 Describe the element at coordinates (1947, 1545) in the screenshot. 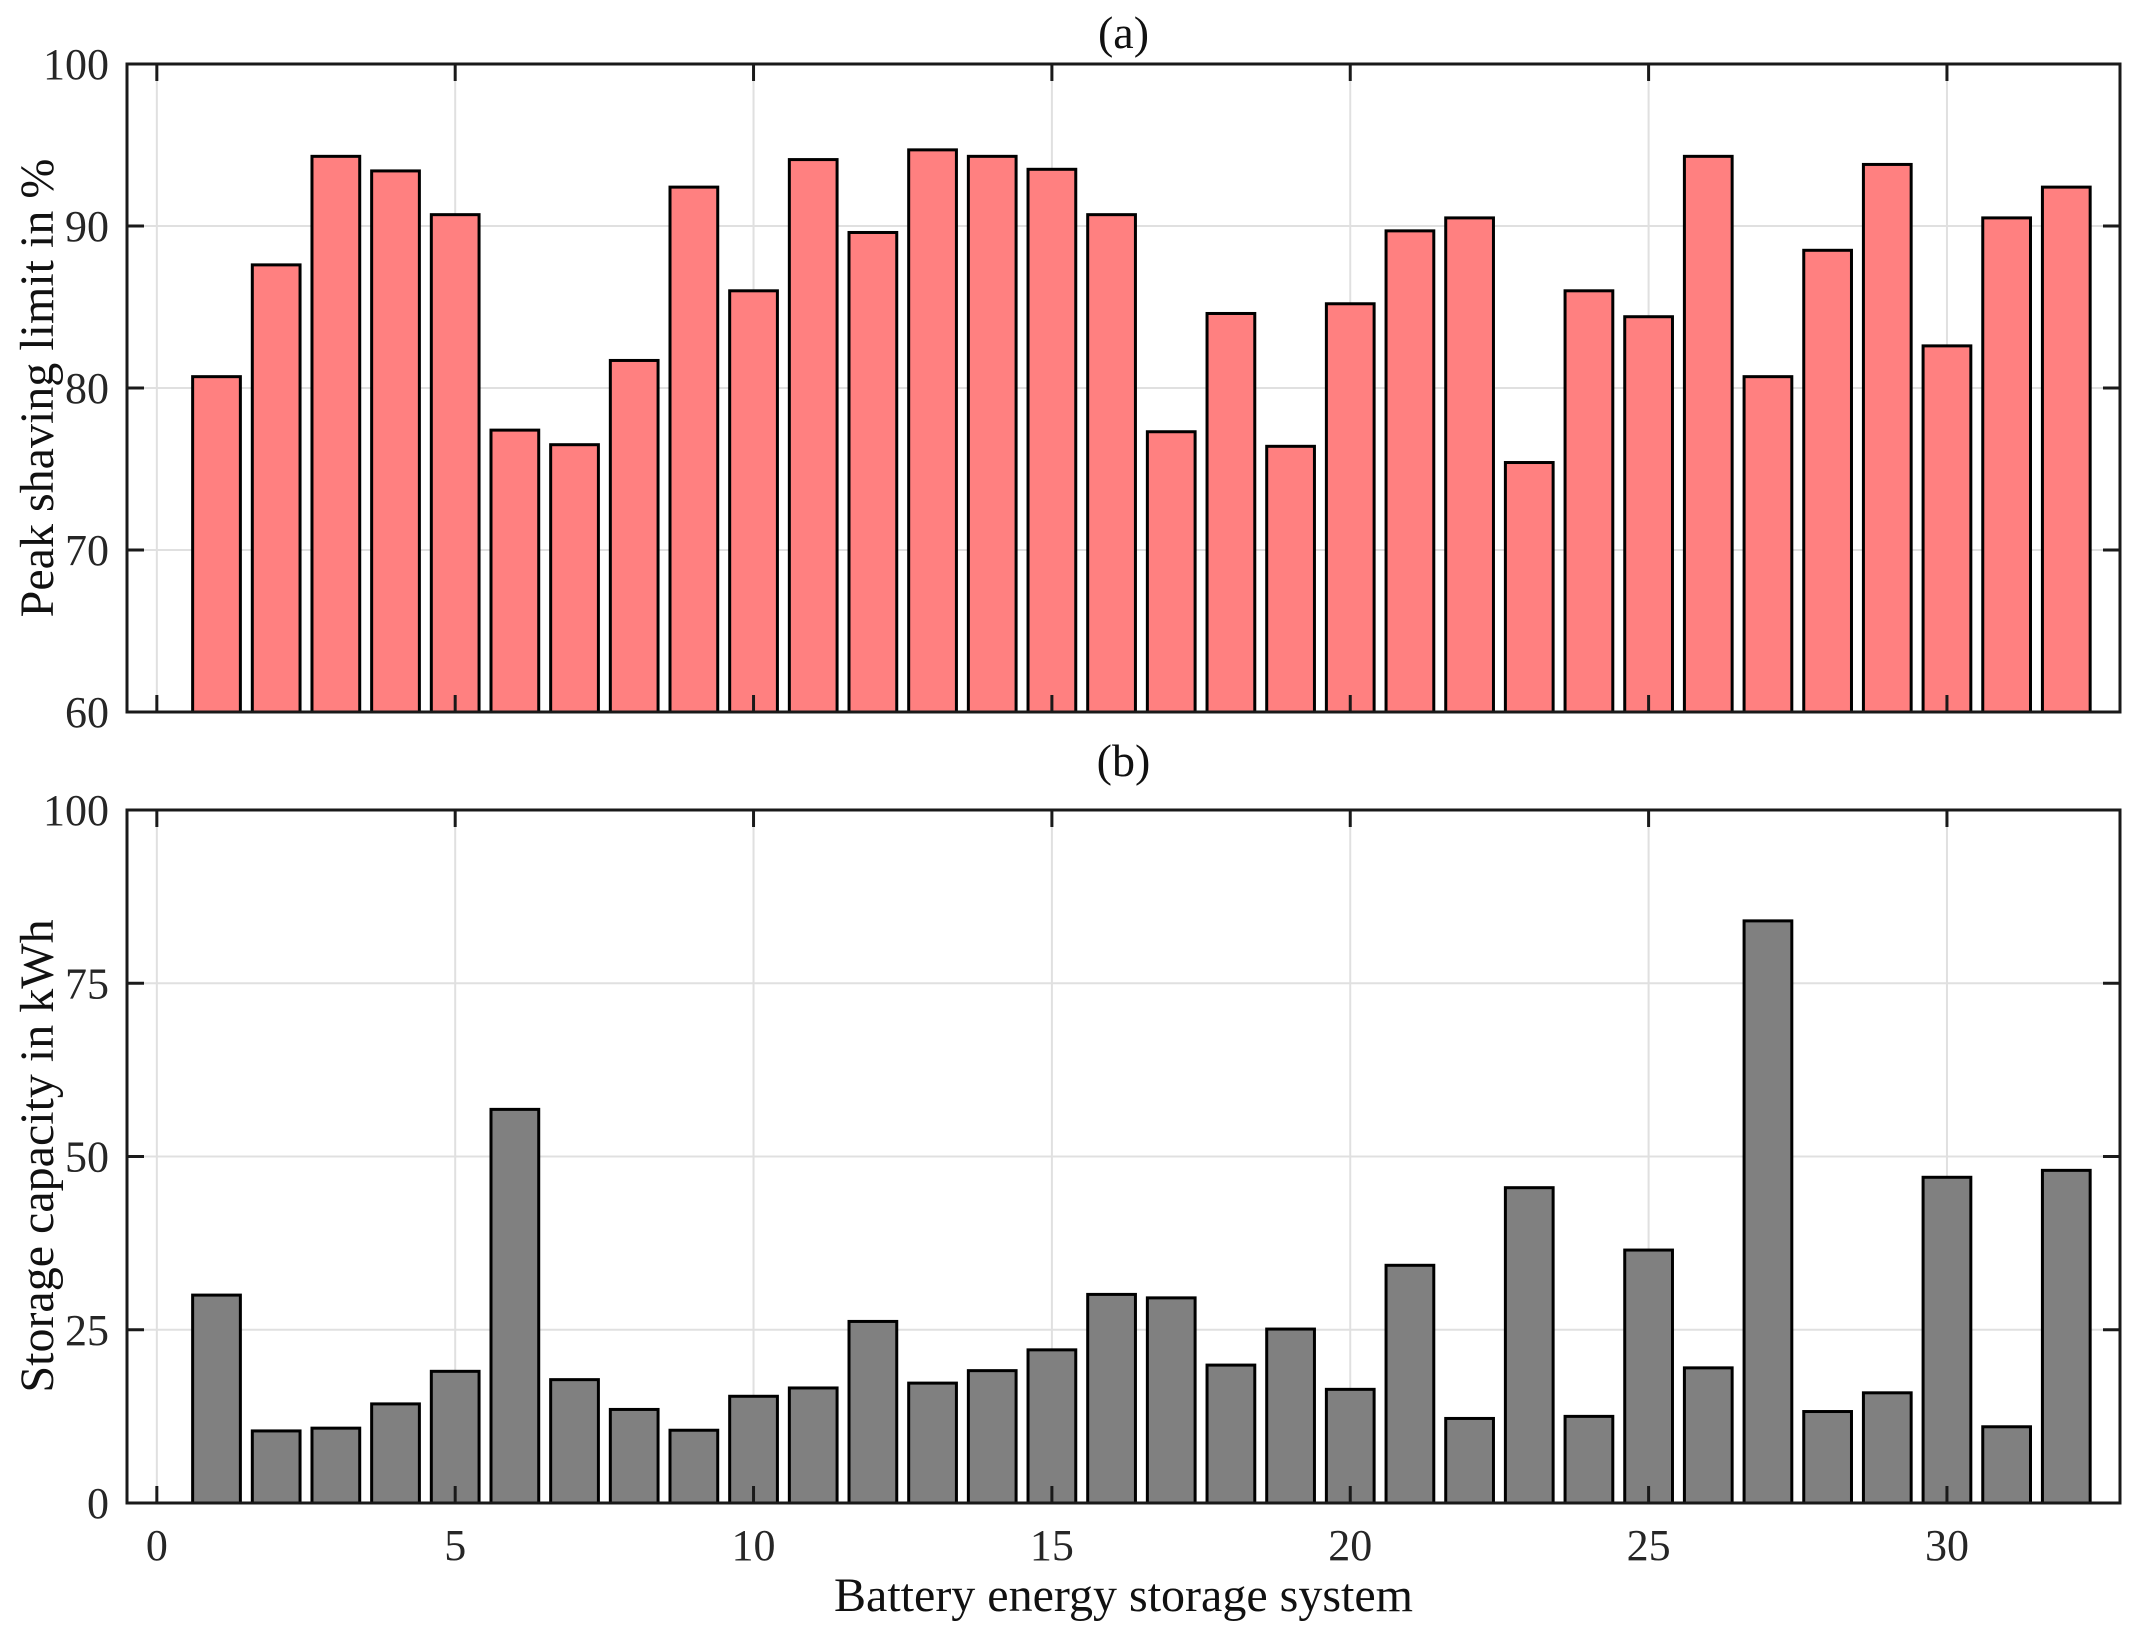

I see `x-tick-label: 30` at that location.